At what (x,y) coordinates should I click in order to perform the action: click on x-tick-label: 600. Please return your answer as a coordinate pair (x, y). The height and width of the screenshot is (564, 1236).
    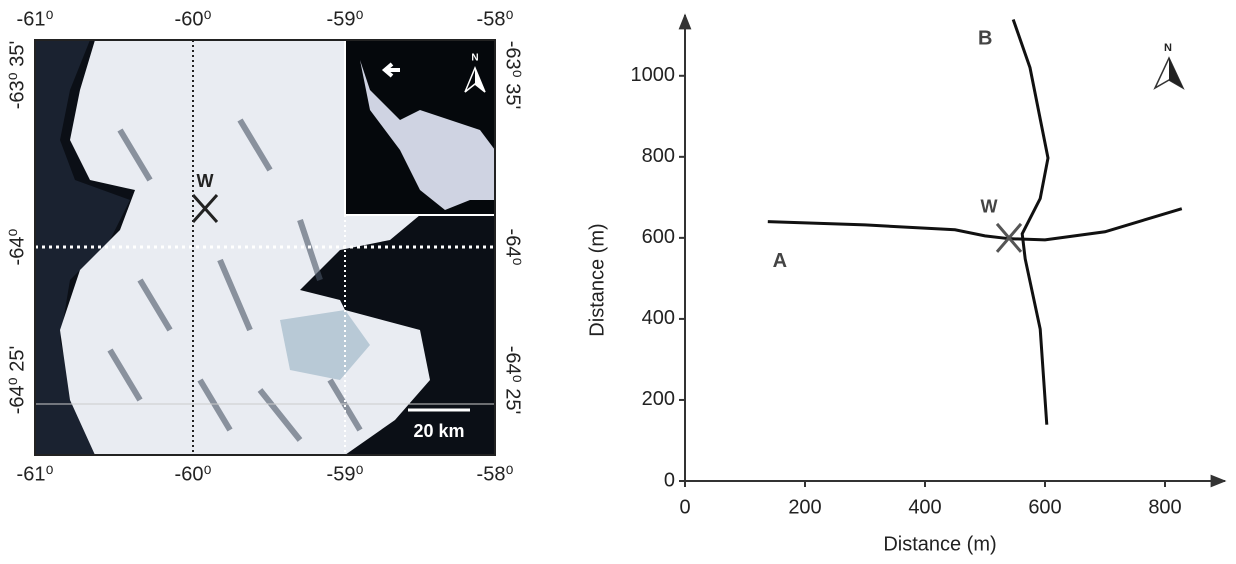
    Looking at the image, I should click on (1044, 507).